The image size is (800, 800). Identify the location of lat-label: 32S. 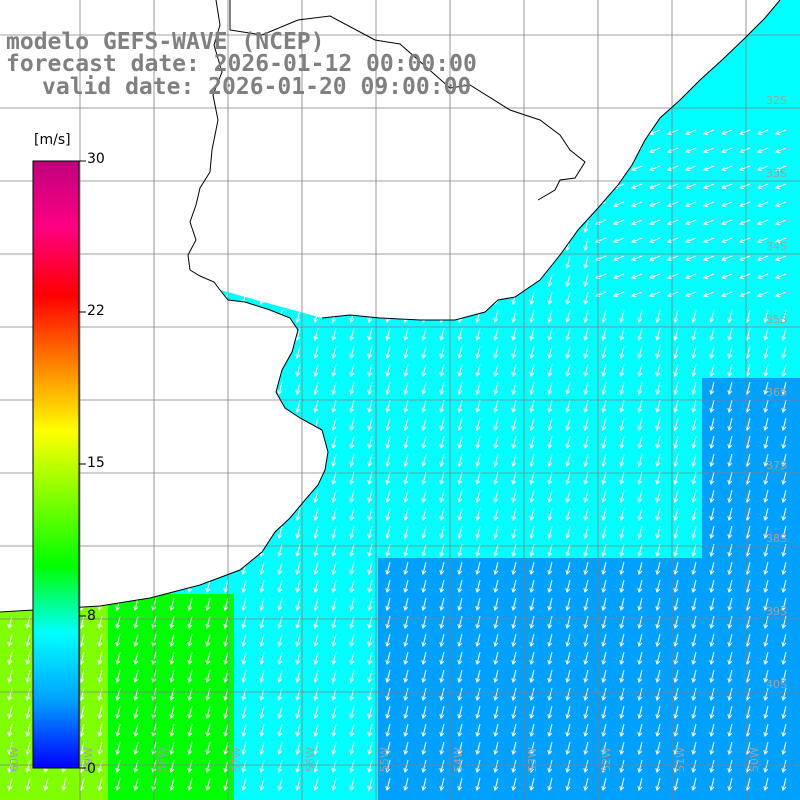
(776, 100).